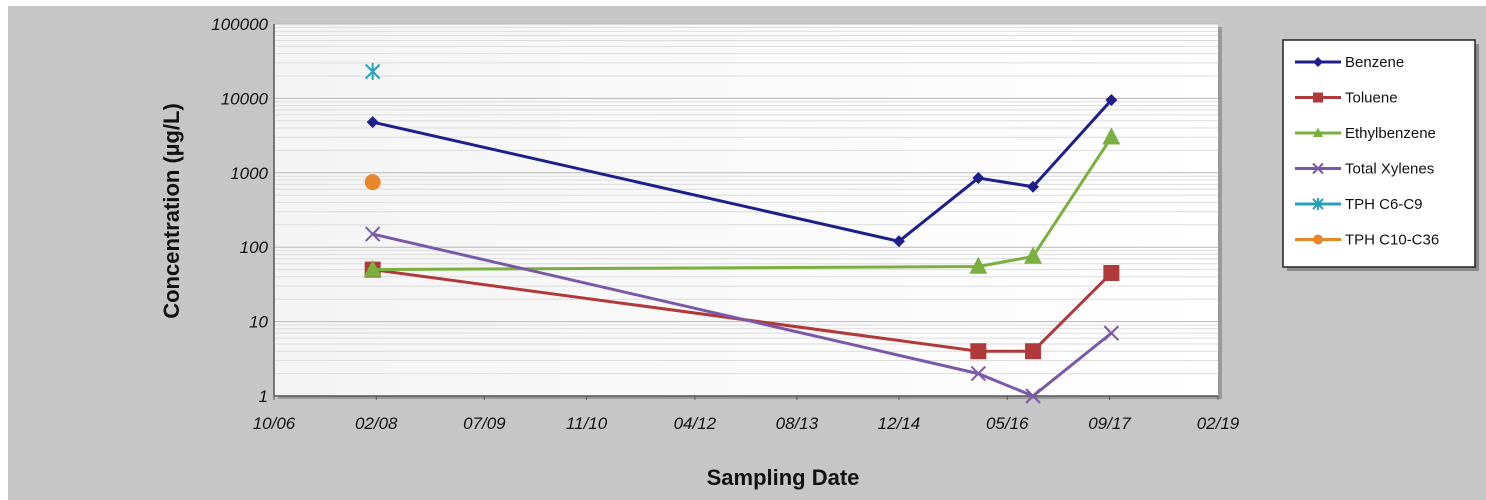  I want to click on y-axis-title: Concentration (µg/L), so click(171, 211).